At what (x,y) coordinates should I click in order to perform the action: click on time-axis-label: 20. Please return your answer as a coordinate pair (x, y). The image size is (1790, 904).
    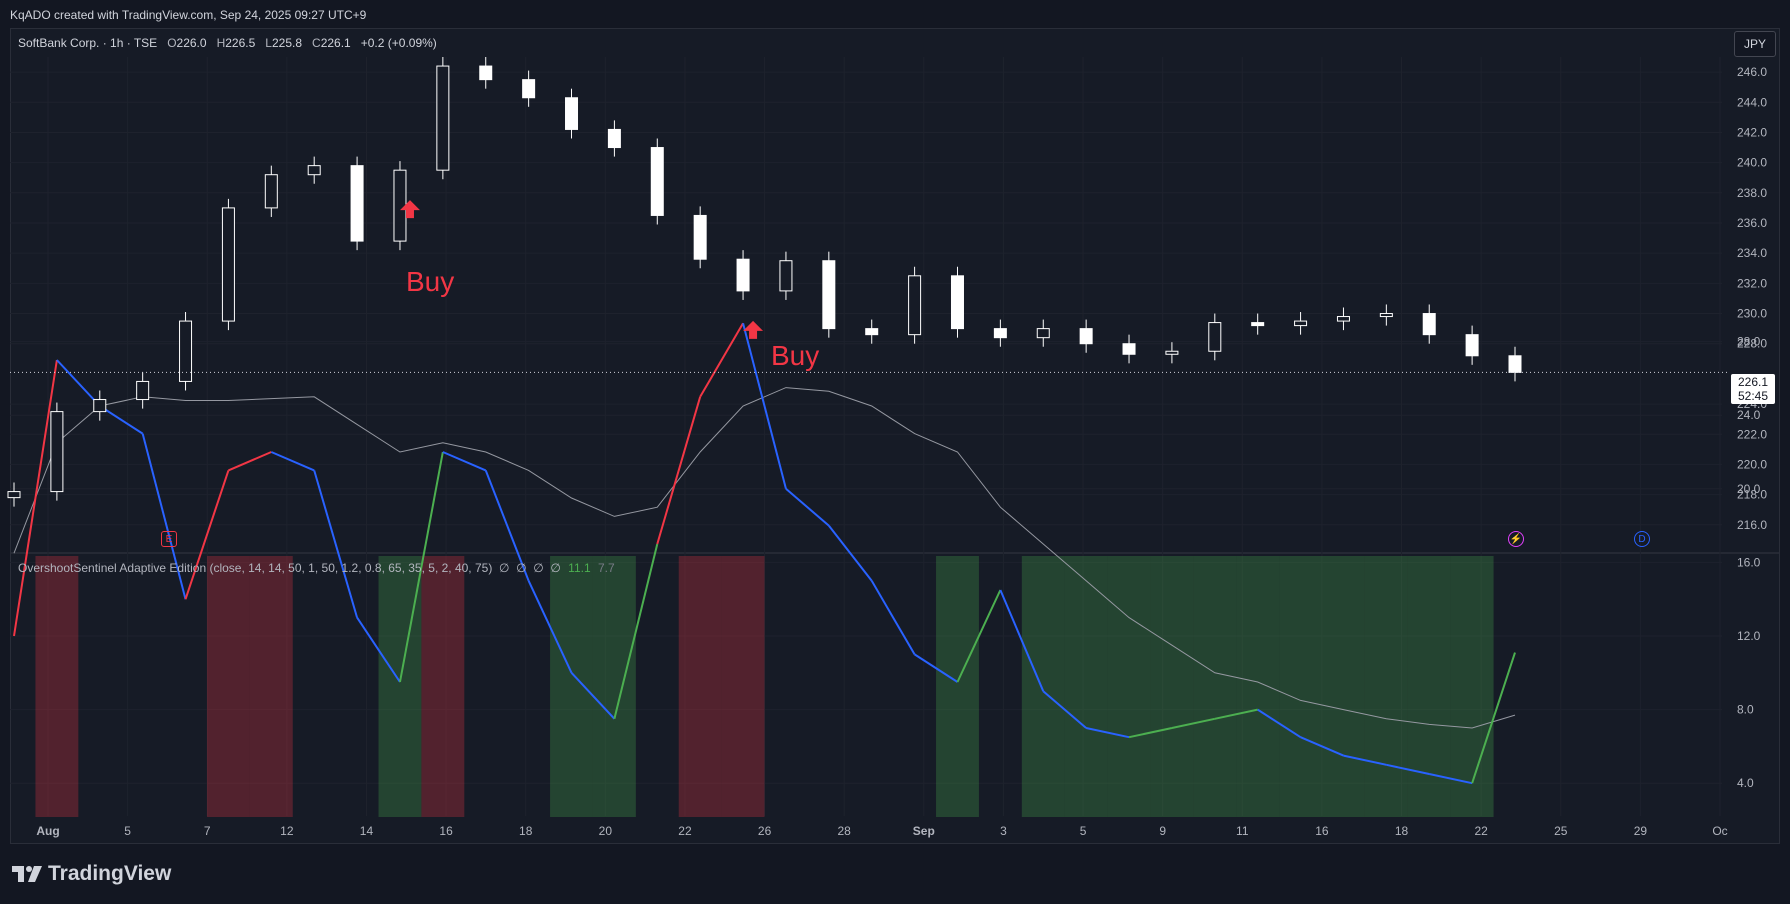
    Looking at the image, I should click on (606, 831).